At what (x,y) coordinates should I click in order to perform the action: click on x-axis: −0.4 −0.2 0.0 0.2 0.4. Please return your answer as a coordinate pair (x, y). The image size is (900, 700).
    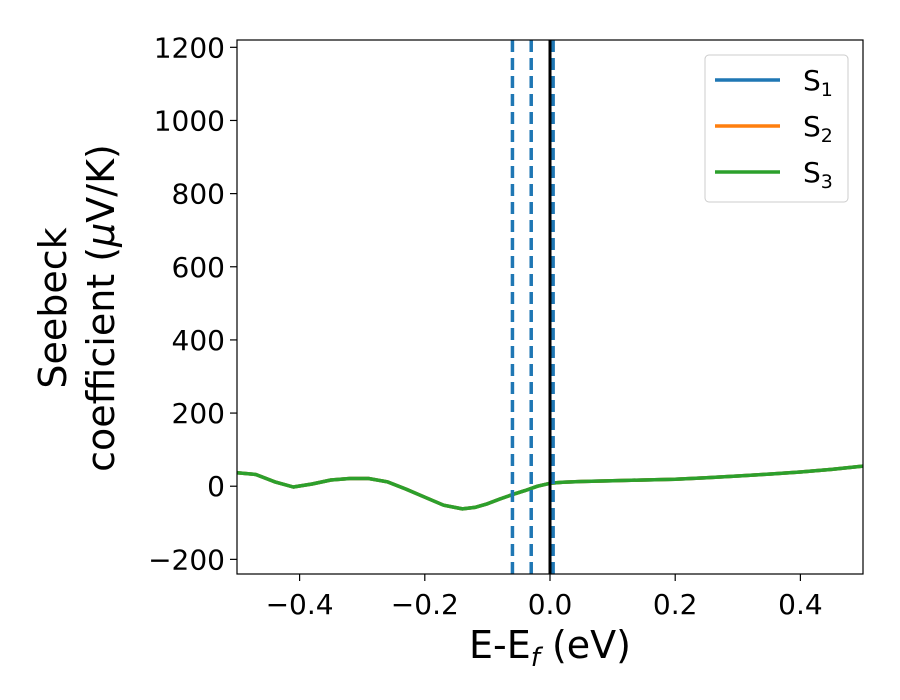
    Looking at the image, I should click on (544, 597).